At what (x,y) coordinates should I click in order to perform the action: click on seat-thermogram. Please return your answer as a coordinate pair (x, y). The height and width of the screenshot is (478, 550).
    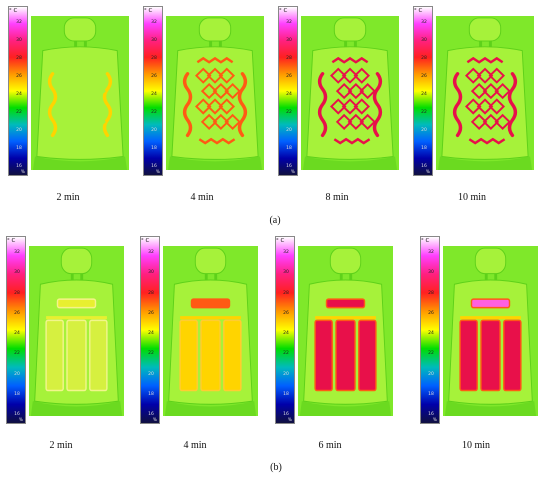
    Looking at the image, I should click on (76, 331).